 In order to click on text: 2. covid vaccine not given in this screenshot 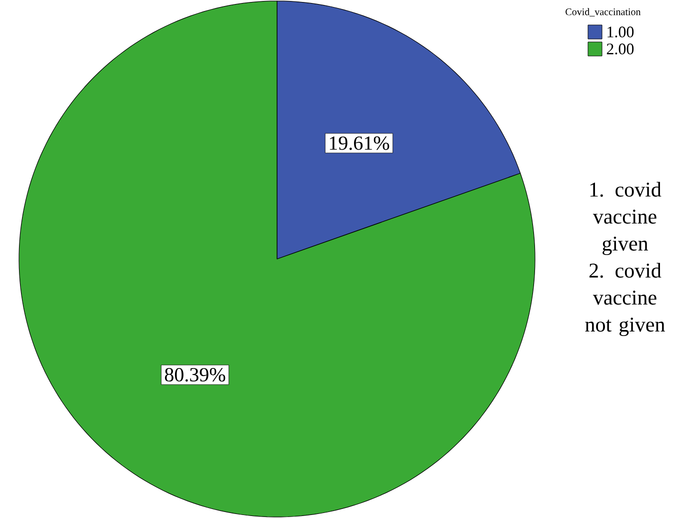, I will do `click(625, 299)`.